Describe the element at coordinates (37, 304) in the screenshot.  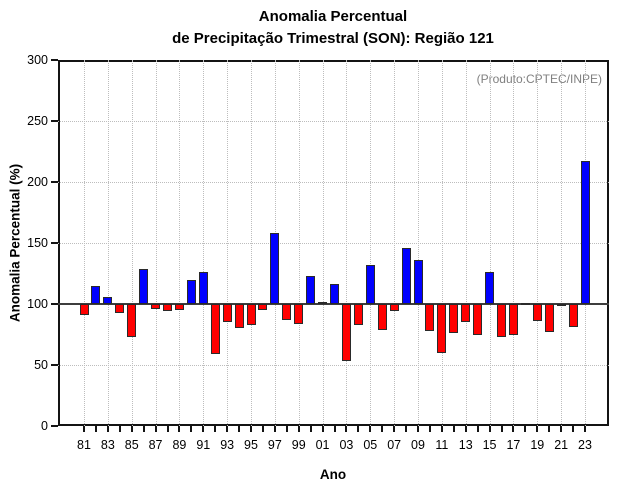
I see `y-tick-label: 100` at that location.